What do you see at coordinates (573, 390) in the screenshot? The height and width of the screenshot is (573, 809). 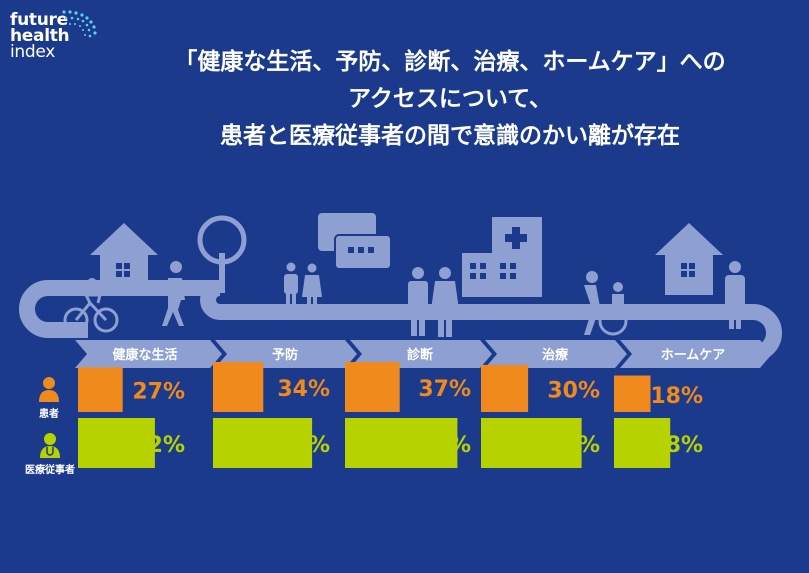 I see `patient-value-label-3: 30%` at bounding box center [573, 390].